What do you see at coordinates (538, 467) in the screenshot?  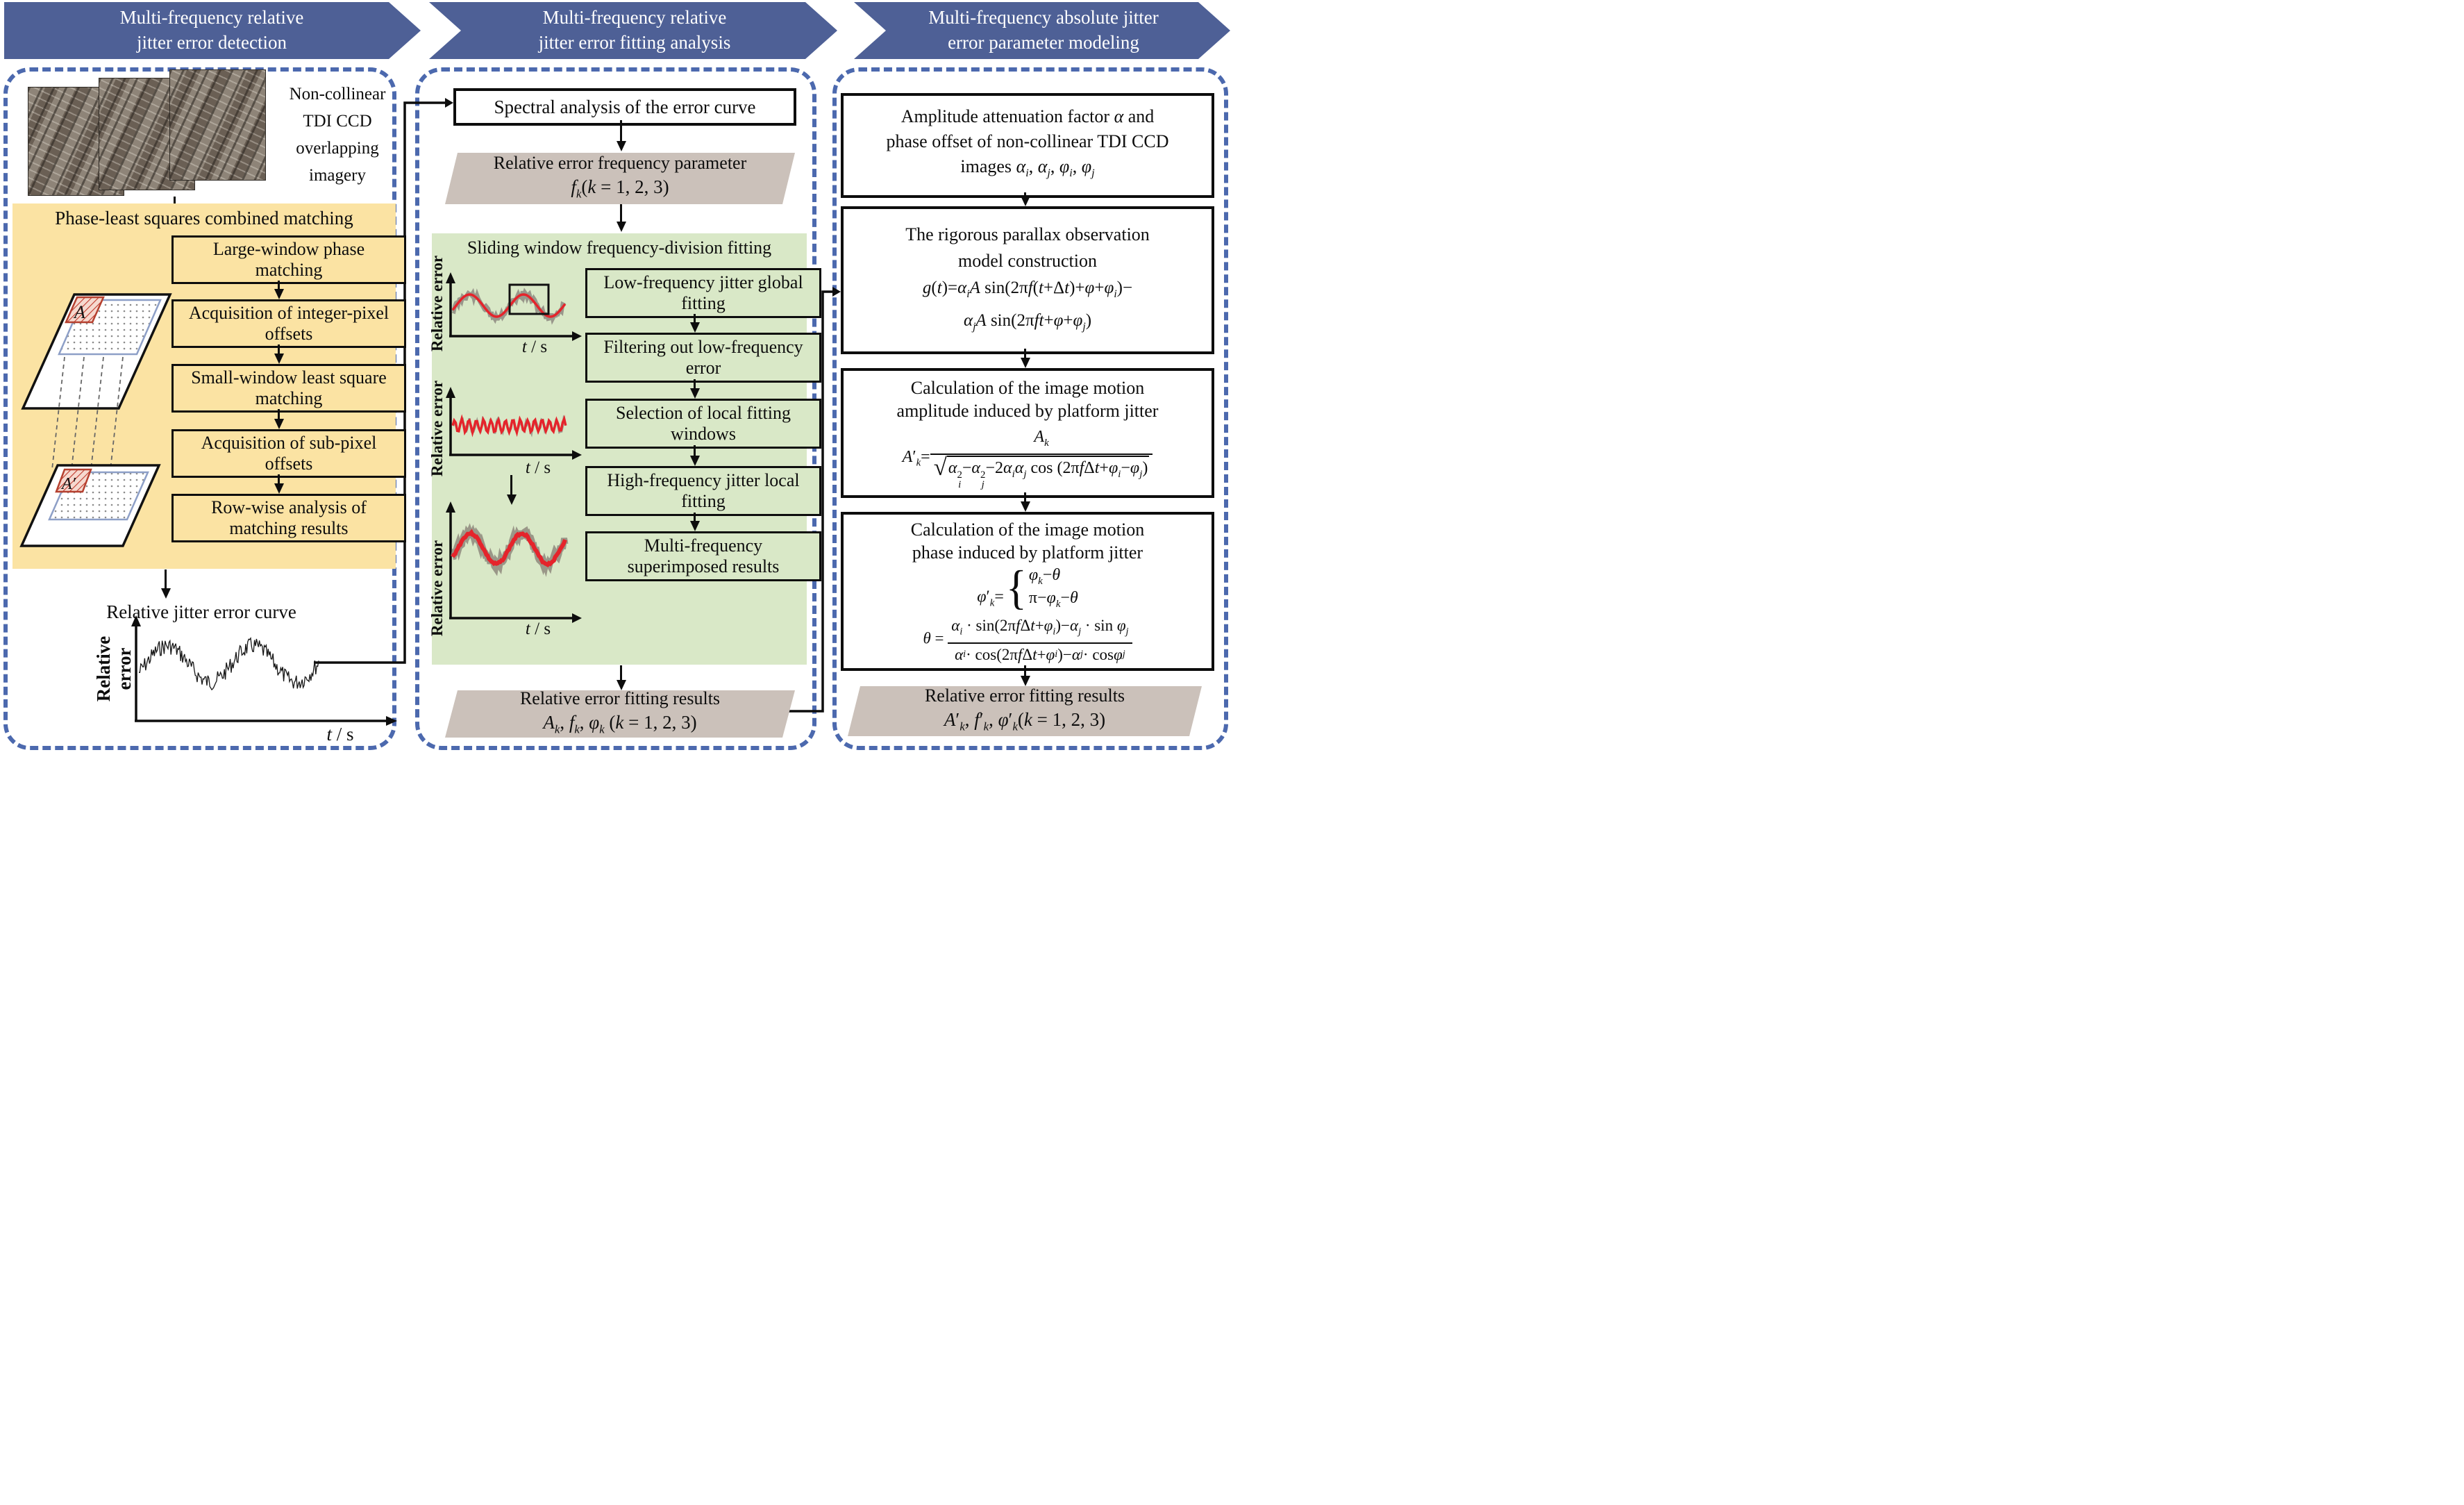 I see `mini2-xlabel: t / s` at bounding box center [538, 467].